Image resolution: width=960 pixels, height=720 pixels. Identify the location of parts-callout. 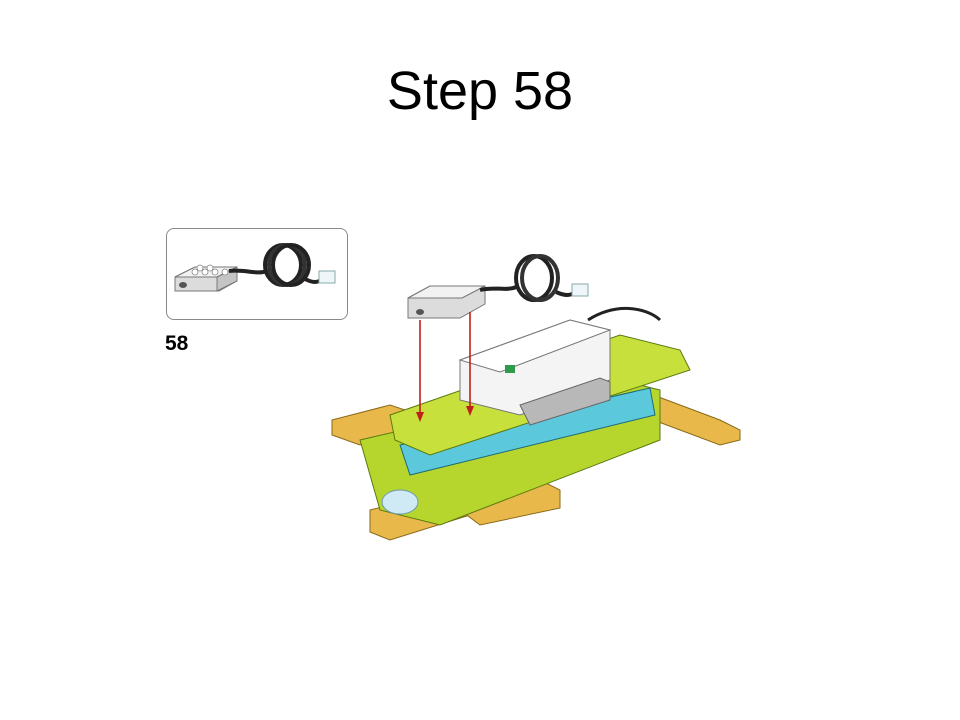
(257, 274).